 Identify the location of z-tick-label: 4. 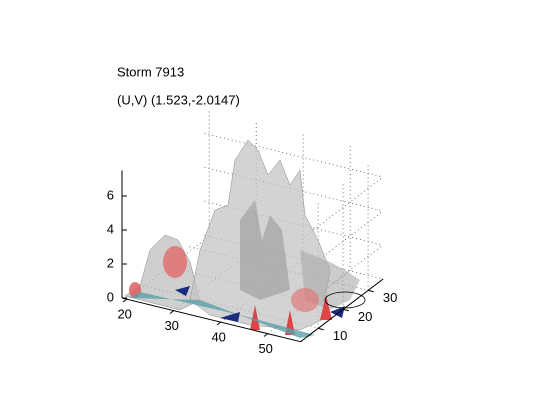
(110, 228).